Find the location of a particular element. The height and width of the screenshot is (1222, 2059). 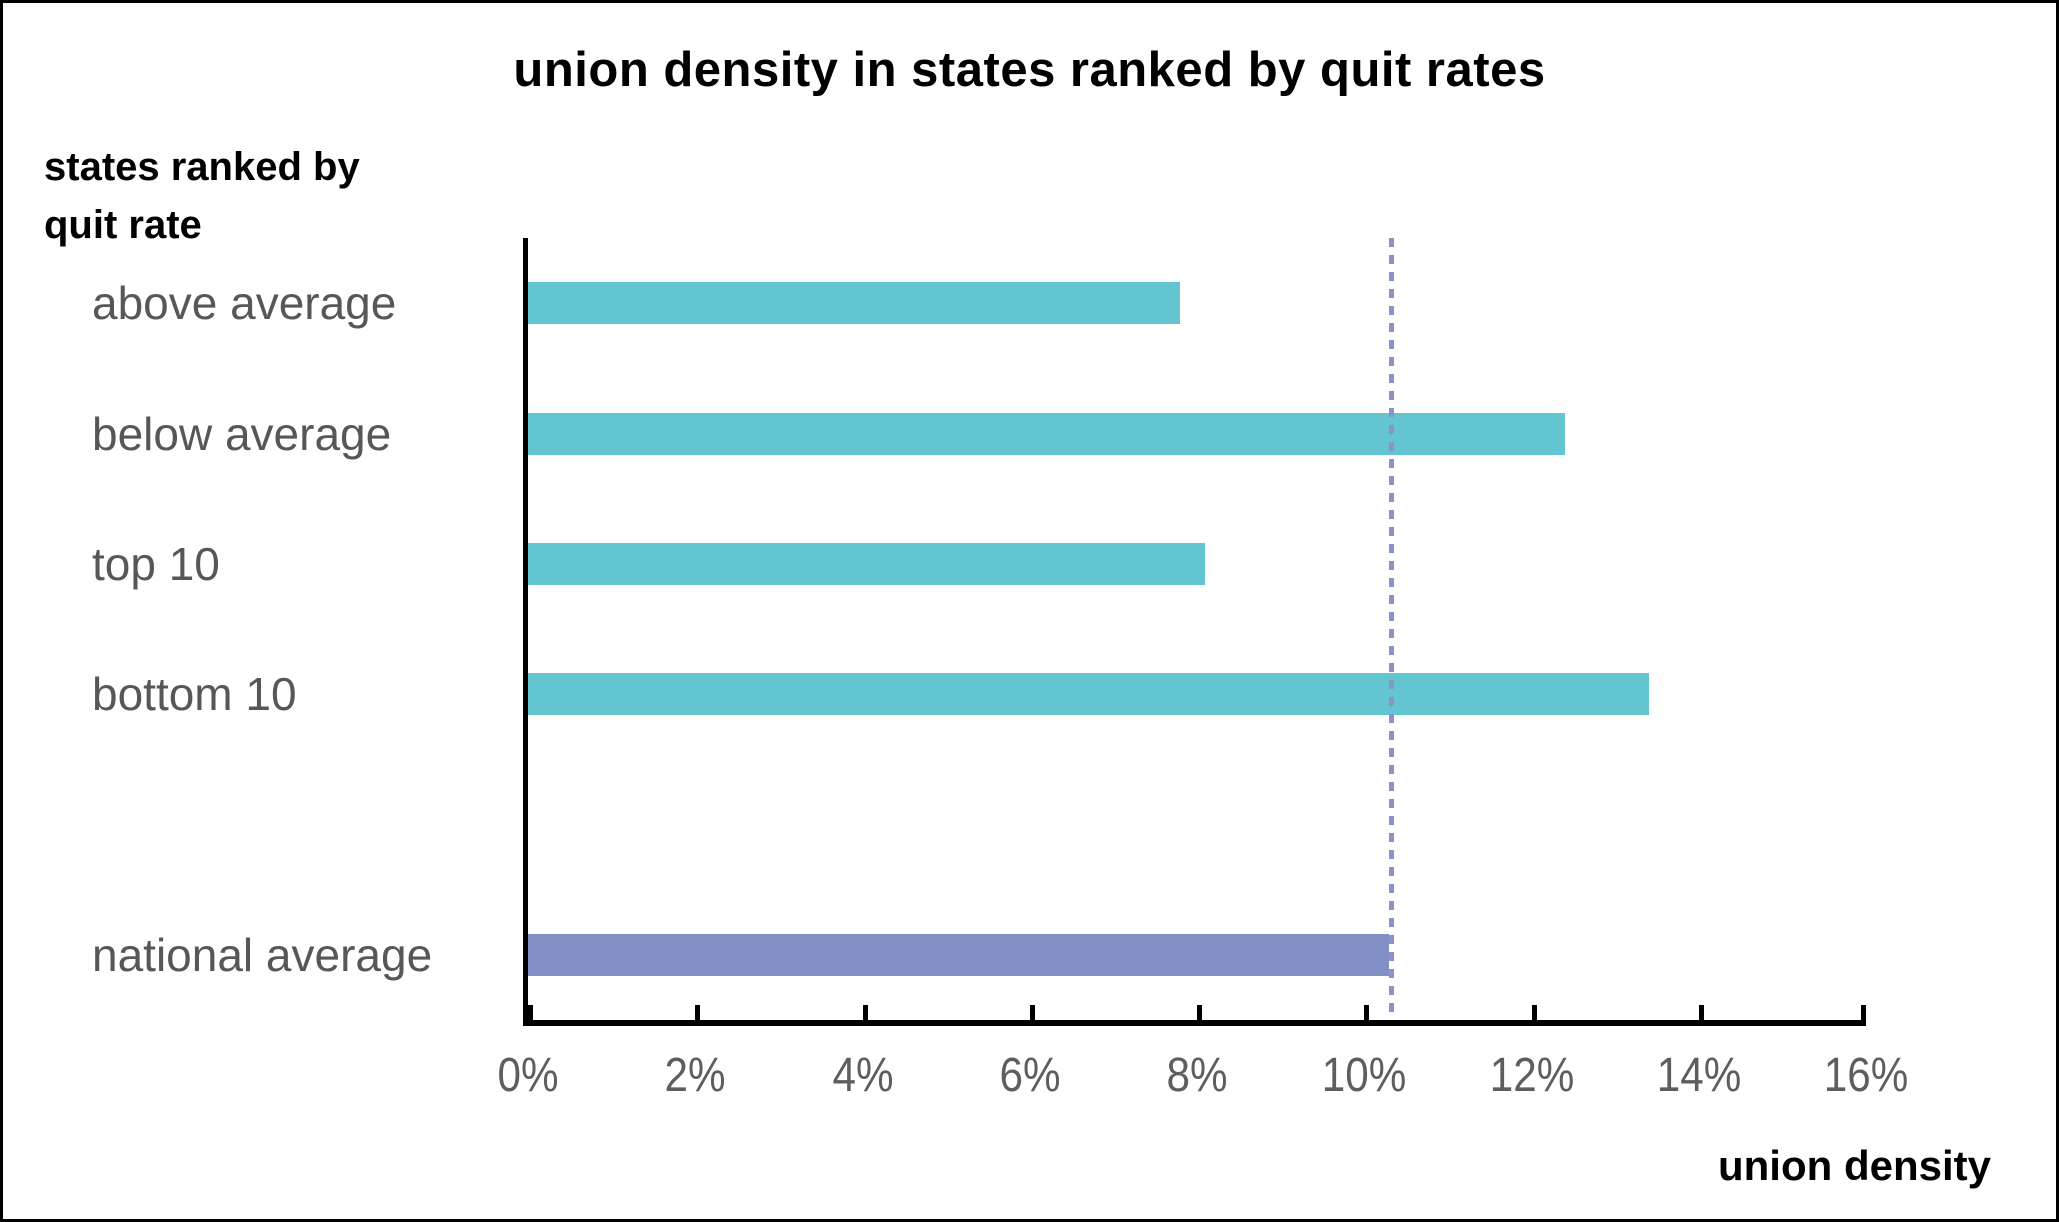

national-average-reference-line is located at coordinates (1392, 629).